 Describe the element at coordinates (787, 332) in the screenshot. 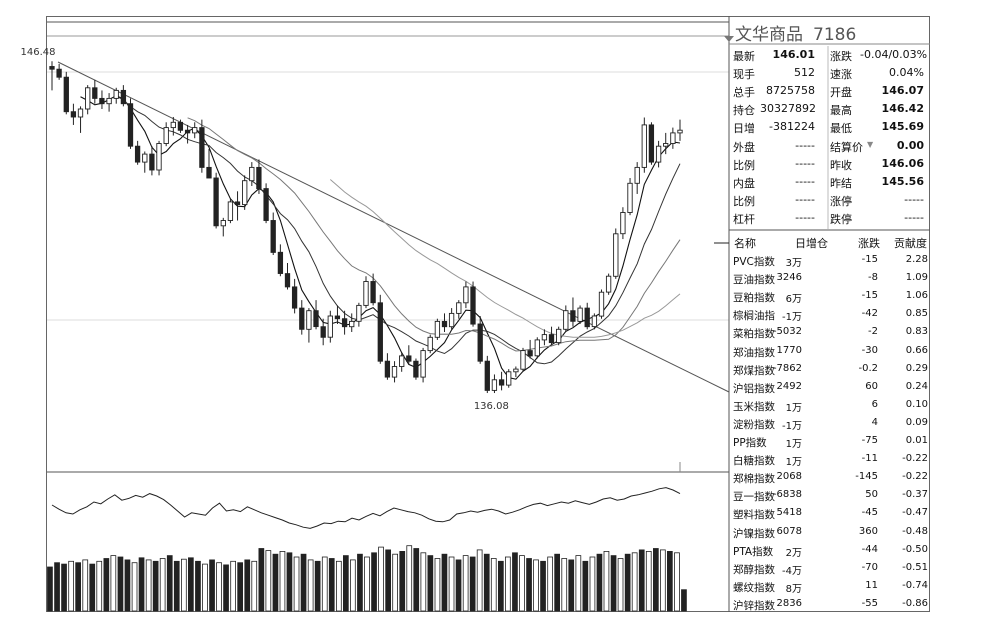

I see `row-inc: -5032` at that location.